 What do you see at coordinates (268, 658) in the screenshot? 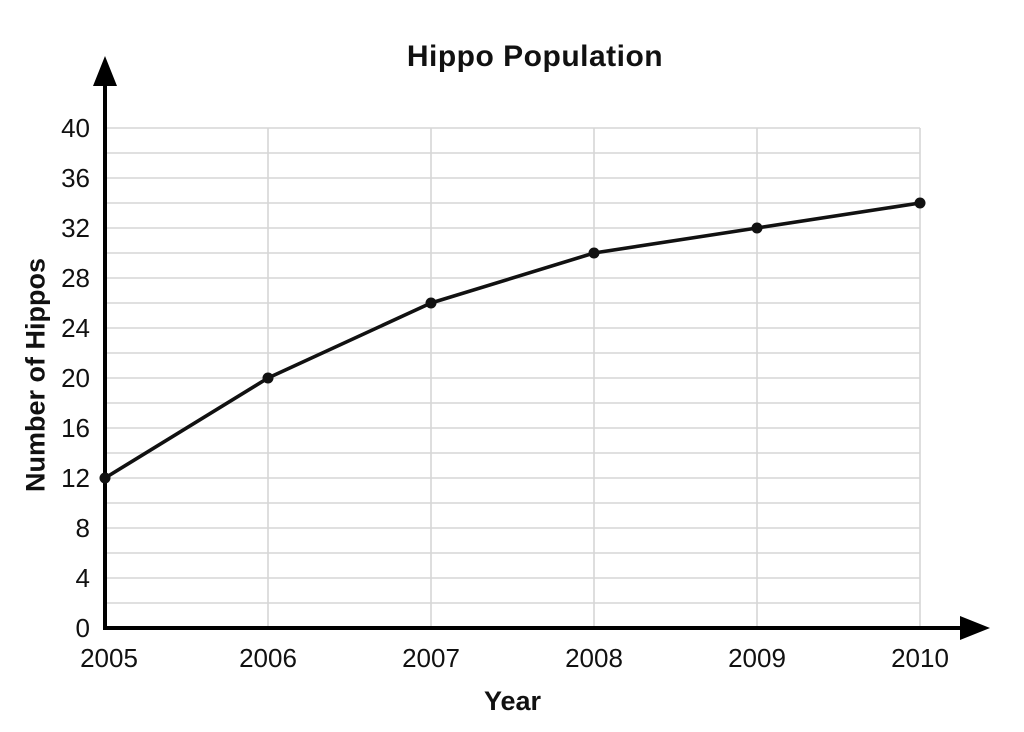
I see `x-tick-label: 2006` at bounding box center [268, 658].